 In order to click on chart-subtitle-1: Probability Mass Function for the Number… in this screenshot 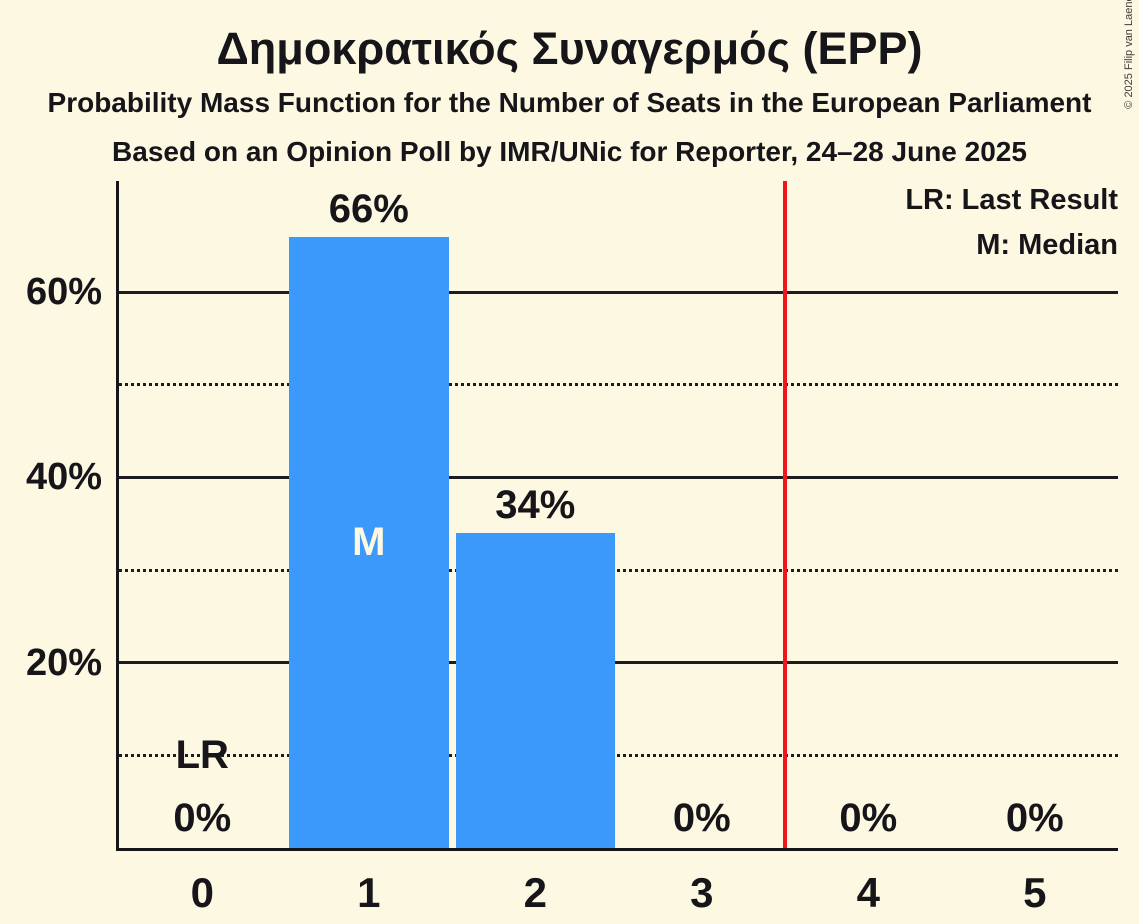, I will do `click(569, 102)`.